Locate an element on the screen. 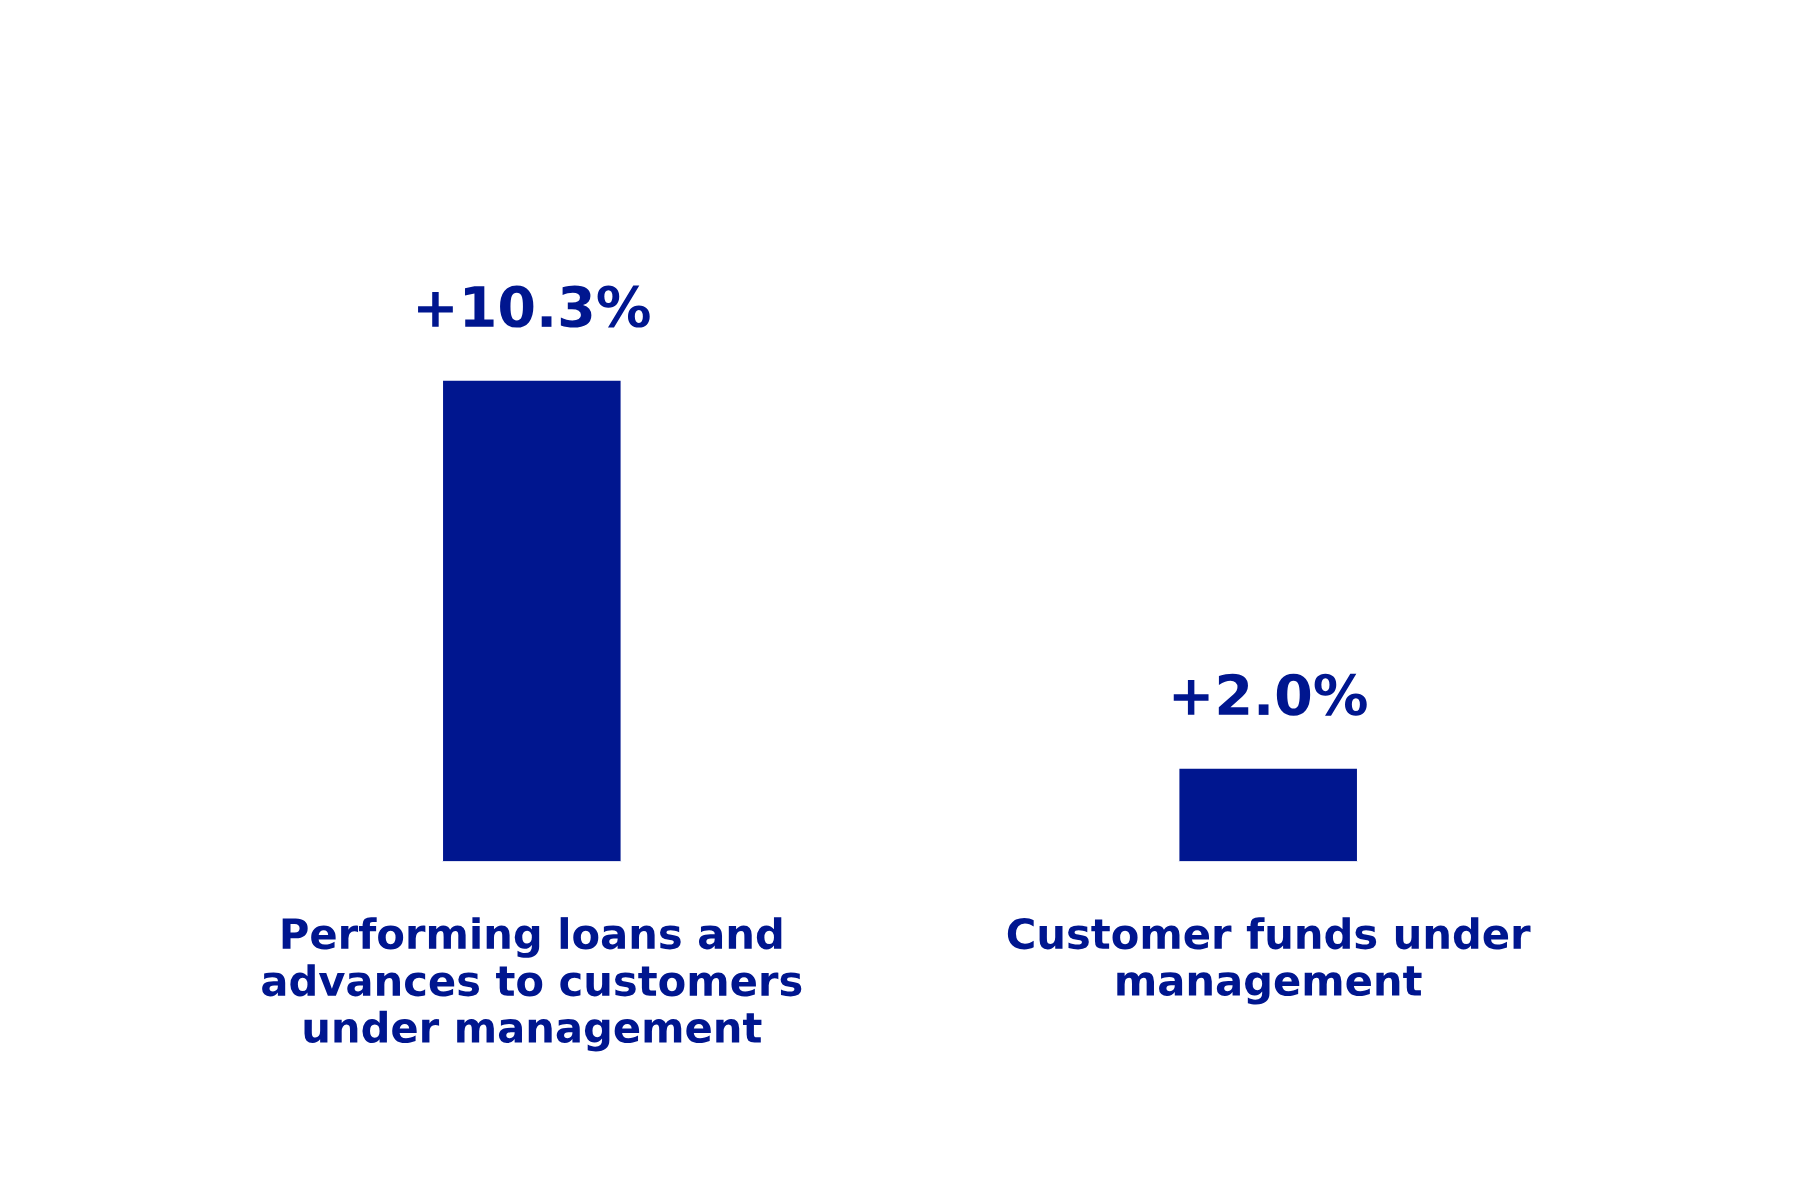 The height and width of the screenshot is (1200, 1800). x-tick-label: Customer funds under management is located at coordinates (1269, 961).